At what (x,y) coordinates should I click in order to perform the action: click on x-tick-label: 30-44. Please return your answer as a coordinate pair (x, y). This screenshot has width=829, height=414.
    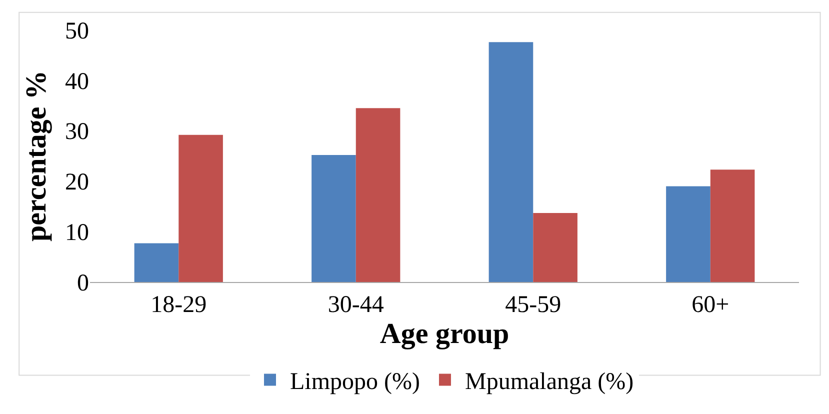
    Looking at the image, I should click on (356, 305).